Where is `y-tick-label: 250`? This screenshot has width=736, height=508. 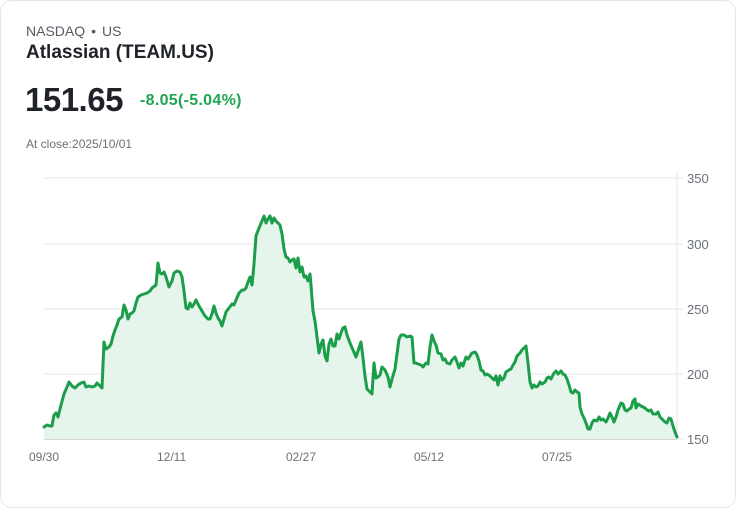 y-tick-label: 250 is located at coordinates (698, 309).